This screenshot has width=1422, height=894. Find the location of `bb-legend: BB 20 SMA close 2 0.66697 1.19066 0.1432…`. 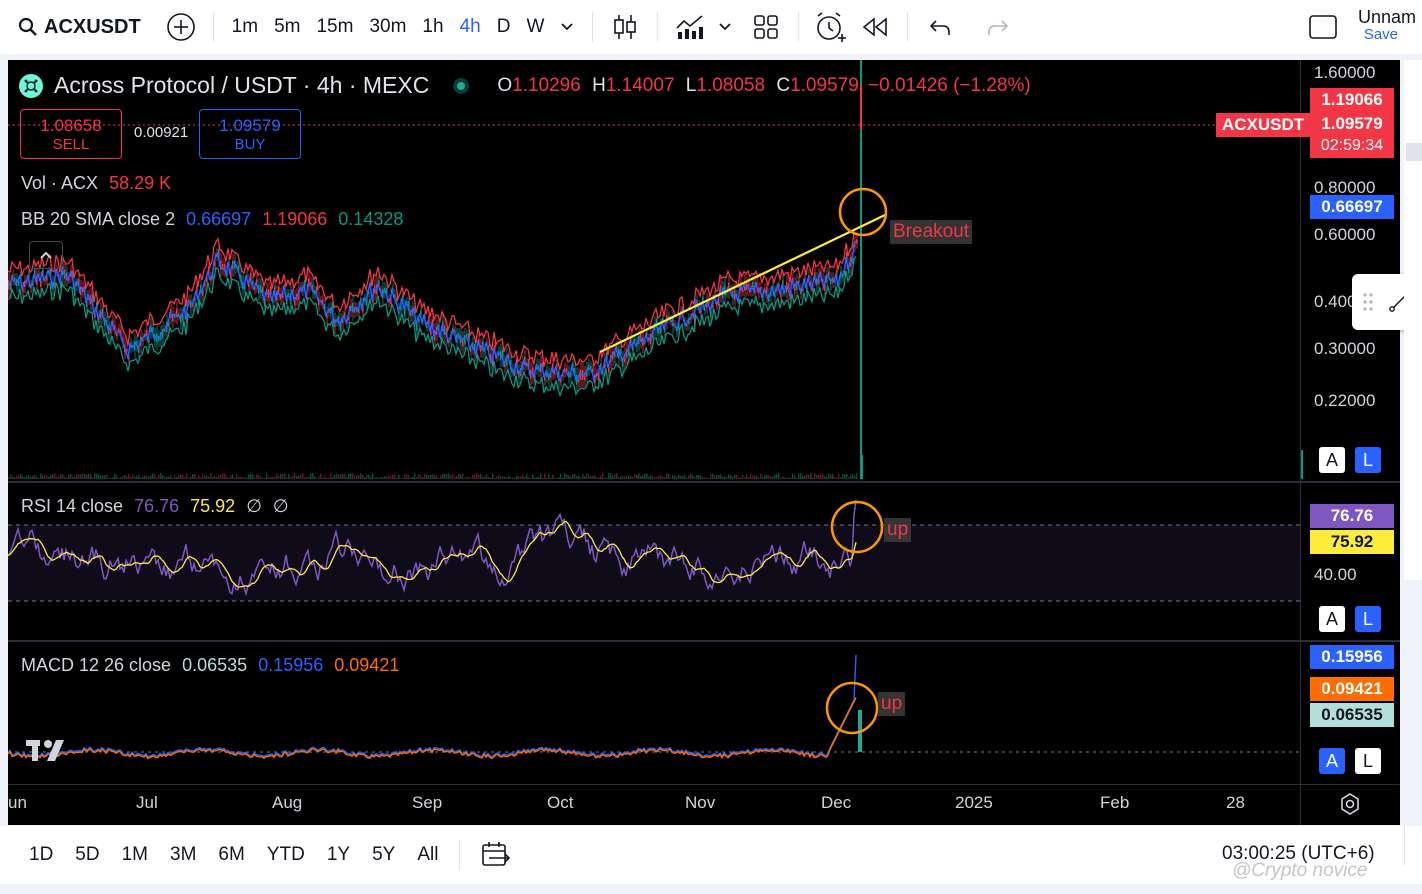

bb-legend: BB 20 SMA close 2 0.66697 1.19066 0.1432… is located at coordinates (212, 219).